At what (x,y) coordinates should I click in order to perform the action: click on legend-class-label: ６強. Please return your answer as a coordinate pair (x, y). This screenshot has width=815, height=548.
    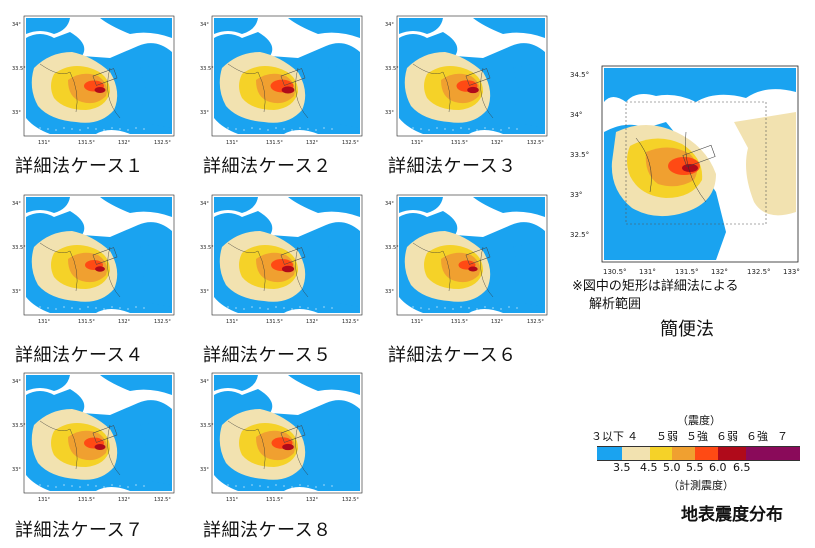
    Looking at the image, I should click on (757, 436).